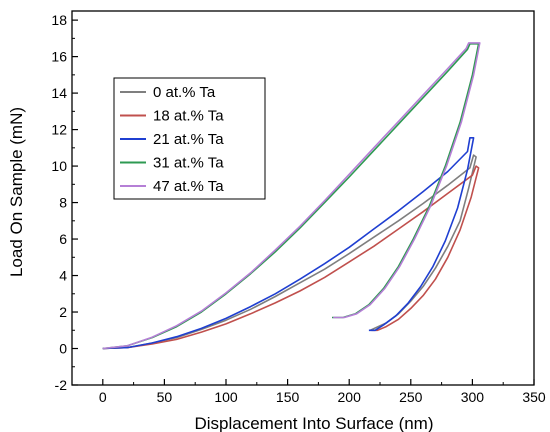 The height and width of the screenshot is (432, 550). What do you see at coordinates (534, 397) in the screenshot?
I see `x-tick-label: 350` at bounding box center [534, 397].